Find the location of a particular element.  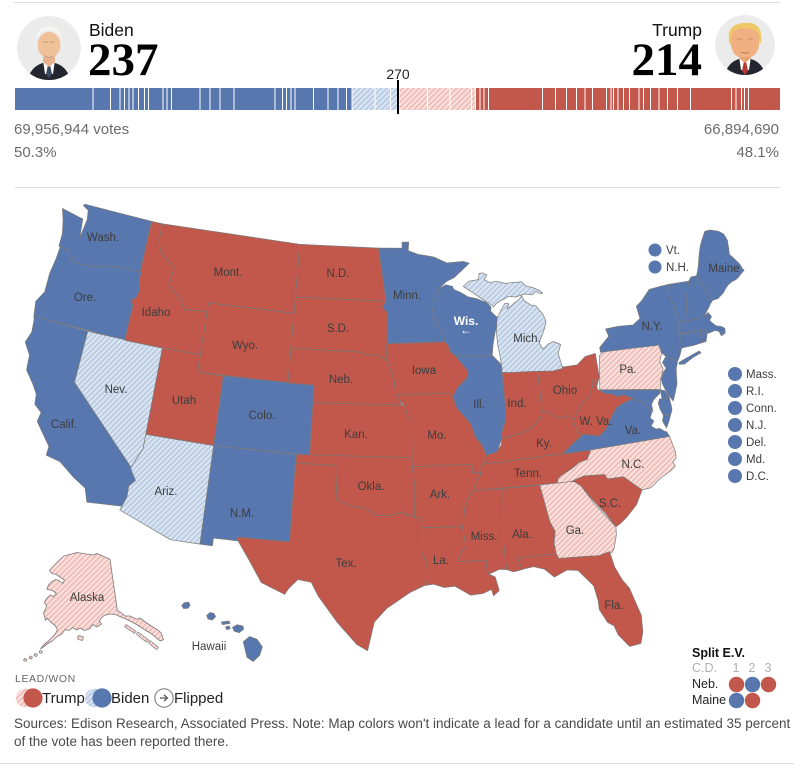

svg-text: Tex. is located at coordinates (345, 564).